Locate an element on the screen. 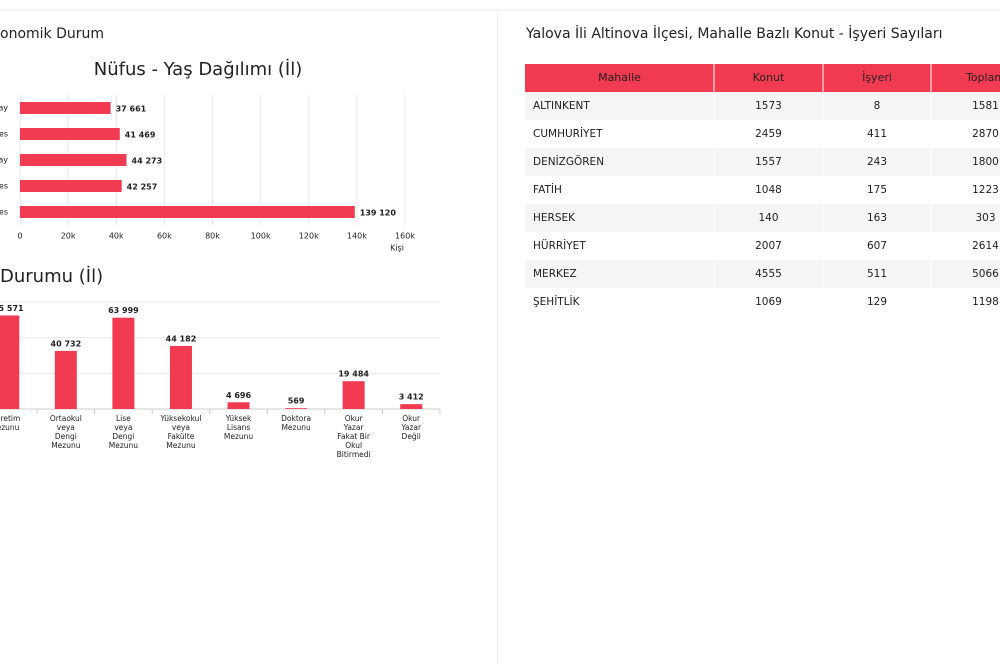 This screenshot has height=664, width=1000. x-tick-label: 160k is located at coordinates (405, 236).